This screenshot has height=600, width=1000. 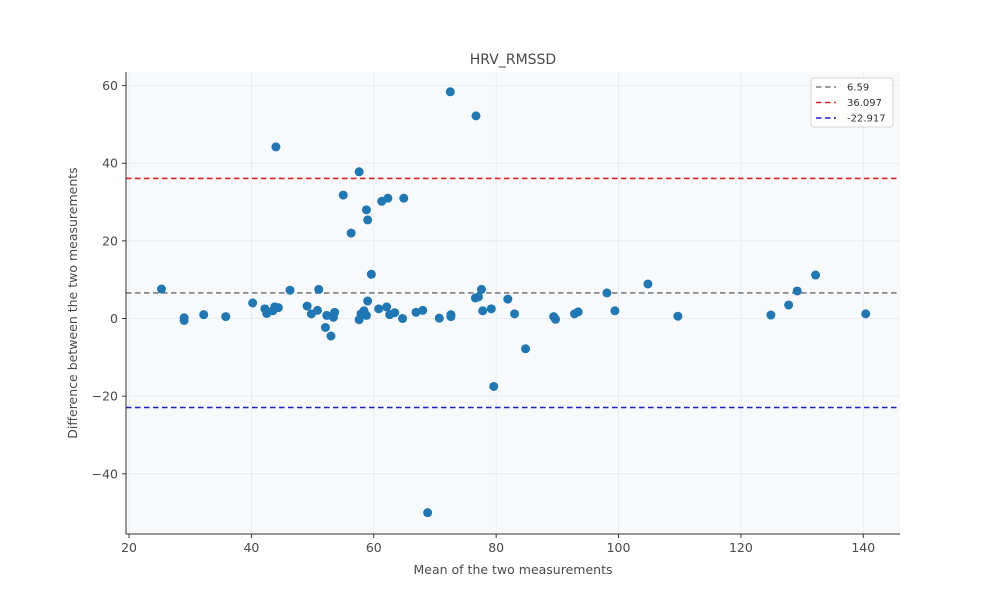 I want to click on y-tick-label: −20, so click(x=105, y=396).